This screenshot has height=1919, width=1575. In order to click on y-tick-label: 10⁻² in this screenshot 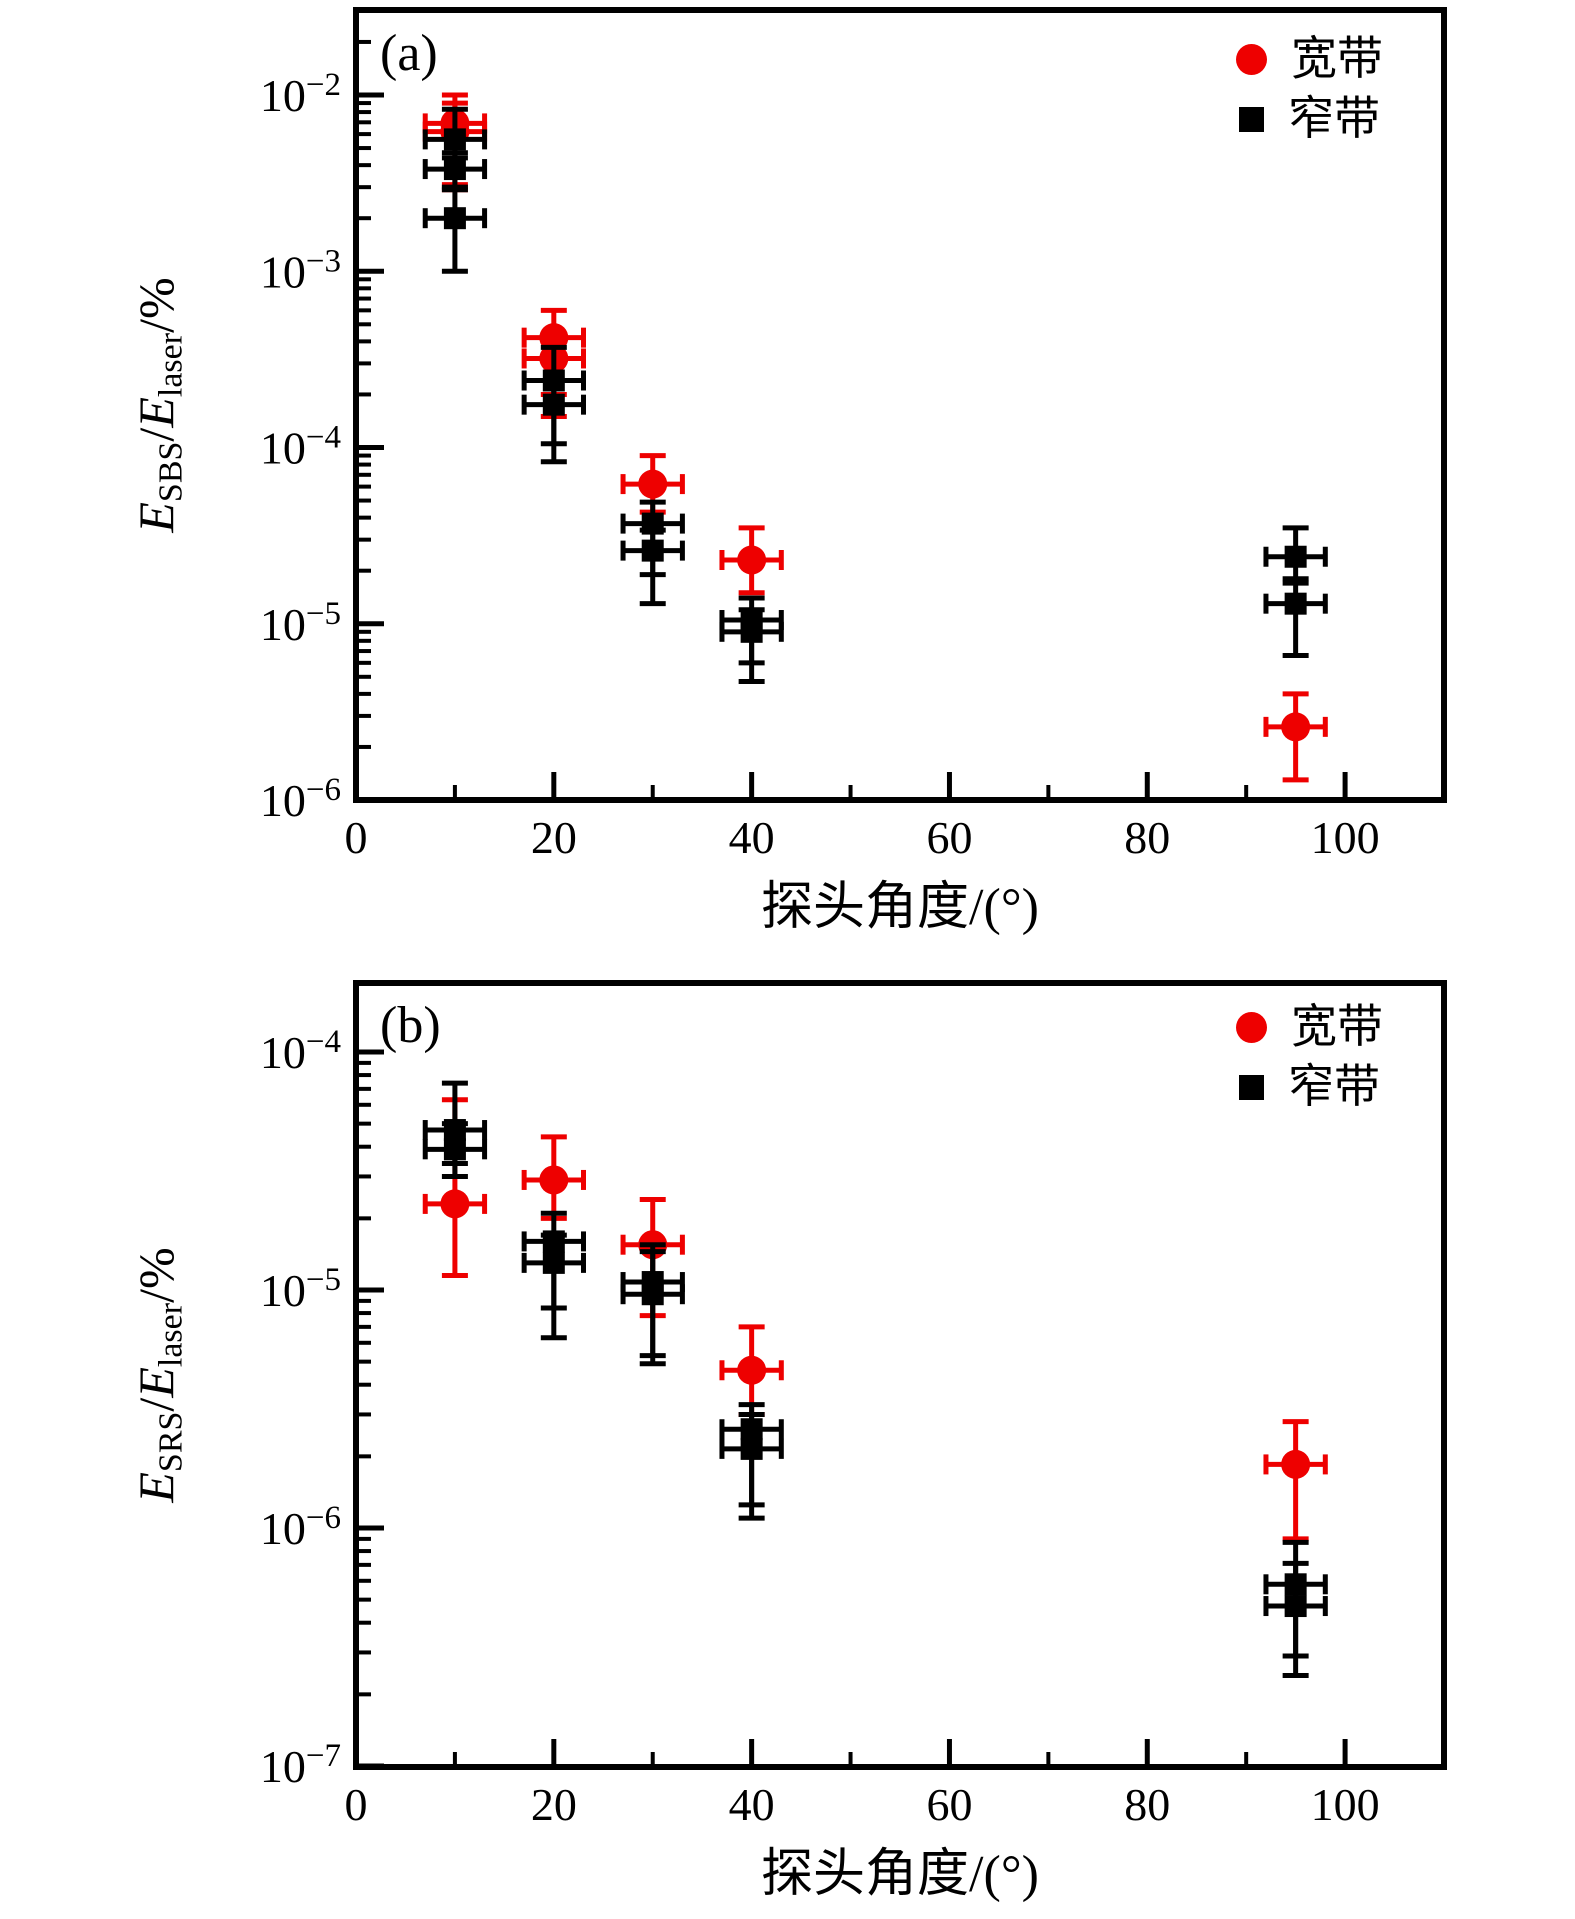, I will do `click(300, 94)`.